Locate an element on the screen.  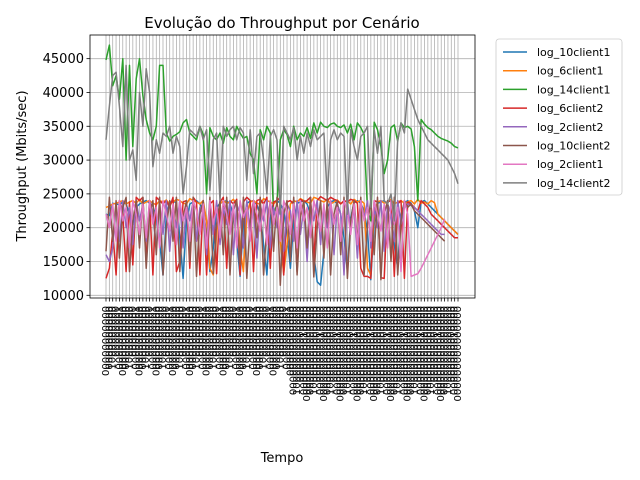
y-tick-label: 35000 is located at coordinates (63, 127).